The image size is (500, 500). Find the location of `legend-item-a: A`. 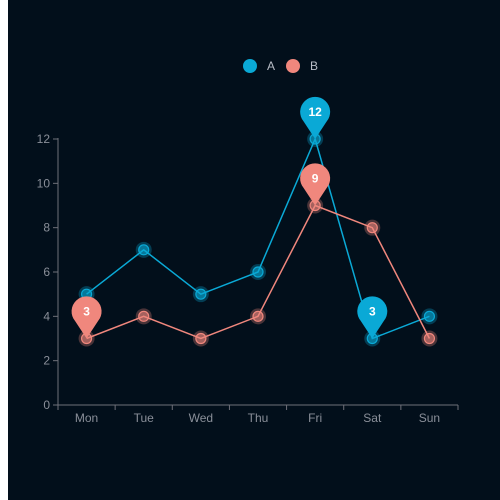

legend-item-a: A is located at coordinates (259, 66).